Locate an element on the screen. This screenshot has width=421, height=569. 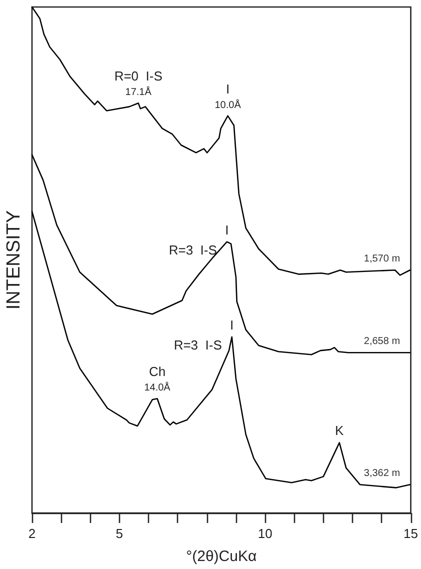
series-label: 1,570 m is located at coordinates (382, 259).